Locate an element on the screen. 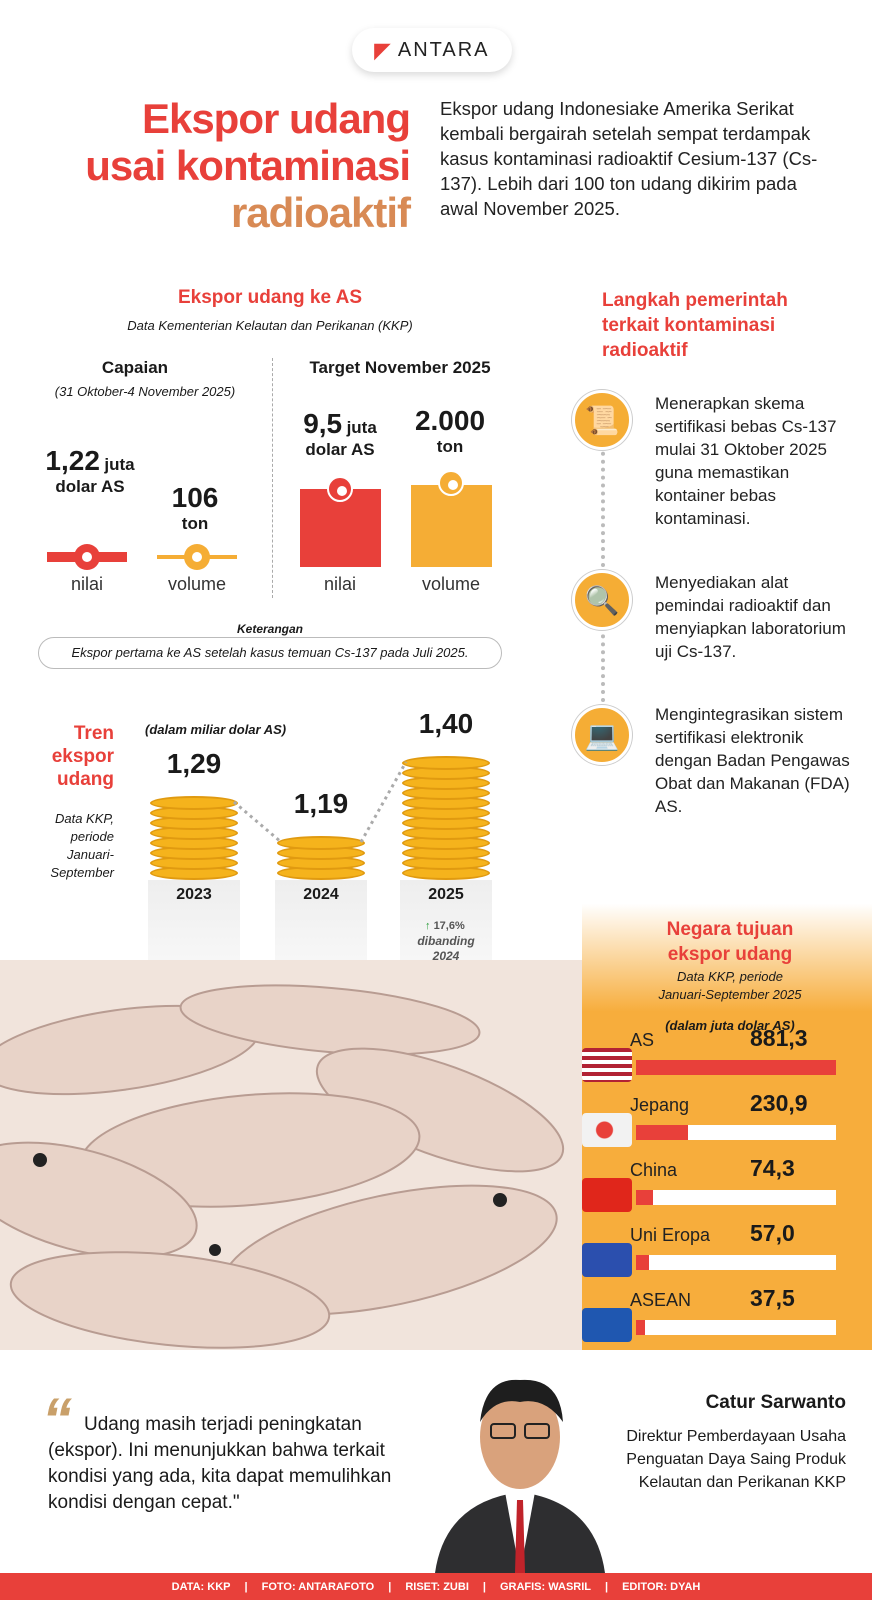  achievement-volume-bar is located at coordinates (197, 557).